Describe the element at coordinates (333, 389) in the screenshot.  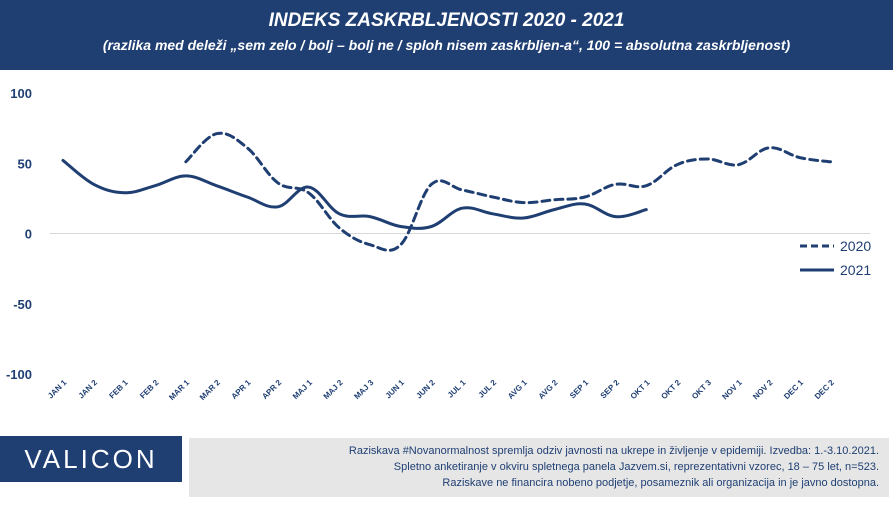
I see `x-tick-label: MAJ 2` at that location.